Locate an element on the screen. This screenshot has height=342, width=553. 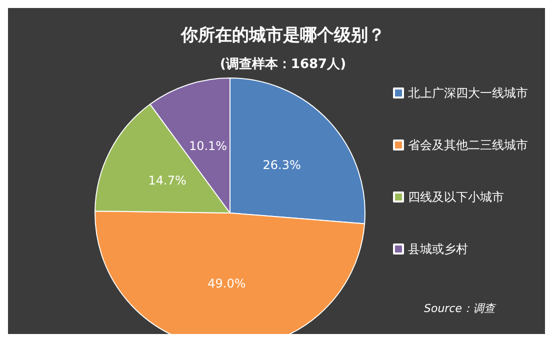
data-label: 10.1% is located at coordinates (208, 146).